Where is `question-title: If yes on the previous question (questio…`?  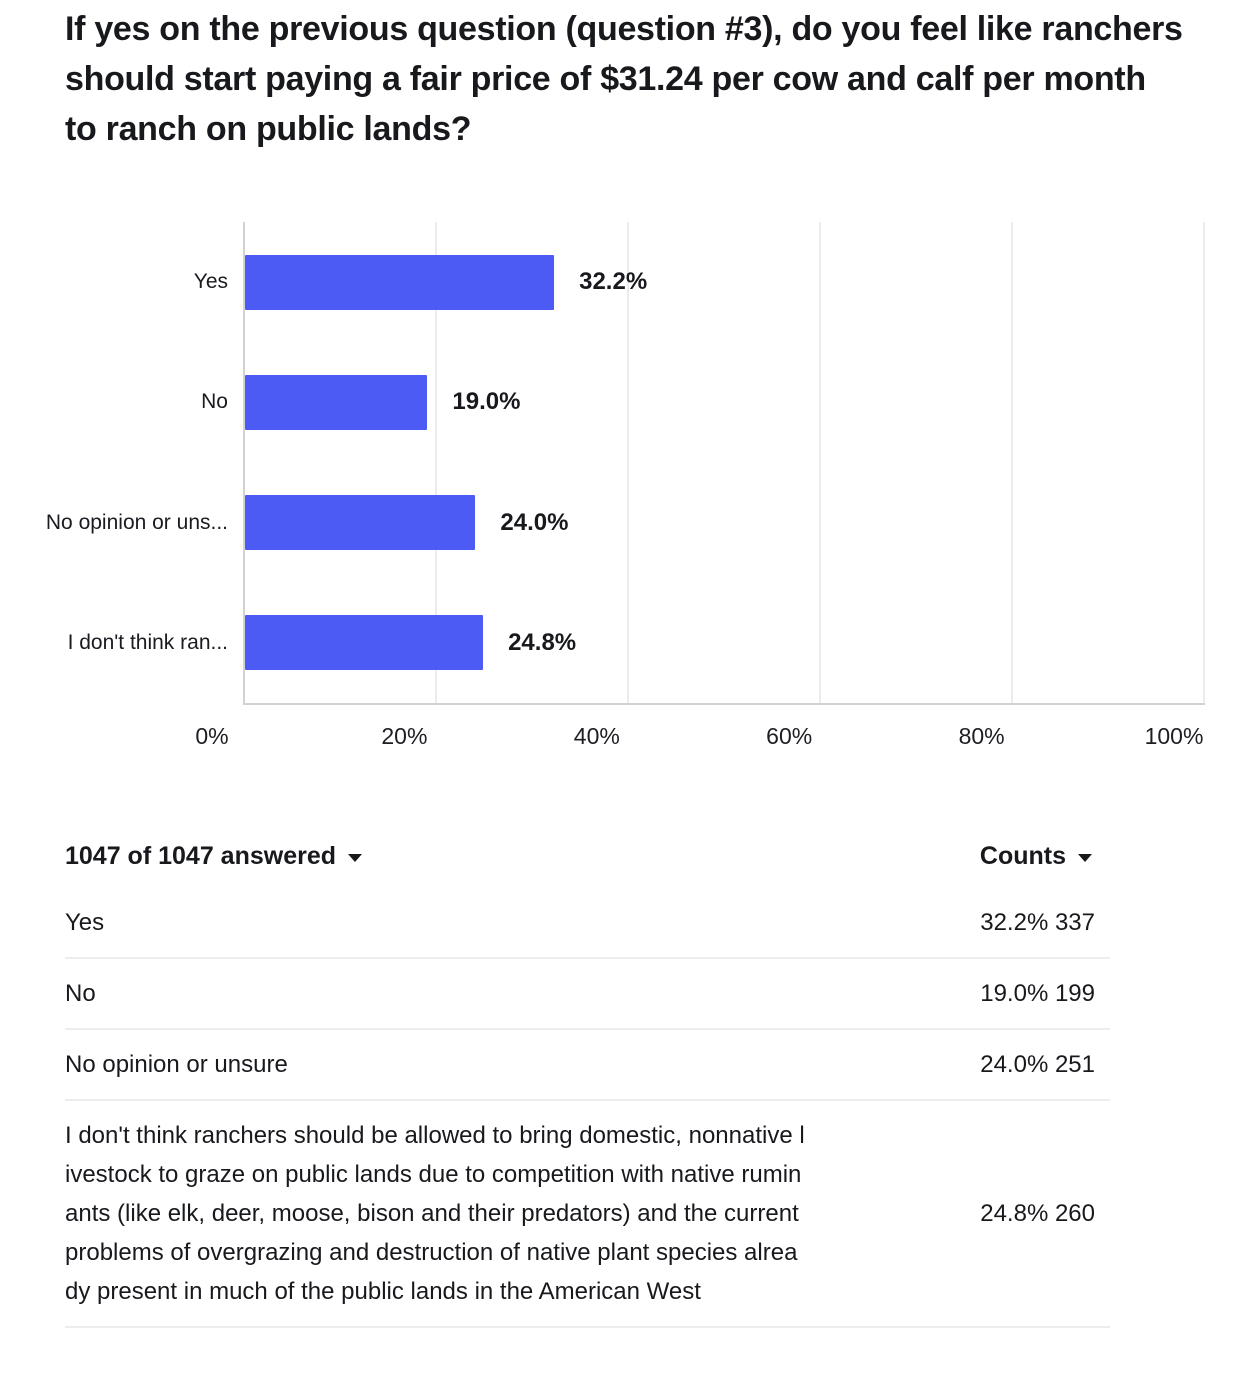 question-title: If yes on the previous question (questio… is located at coordinates (624, 79).